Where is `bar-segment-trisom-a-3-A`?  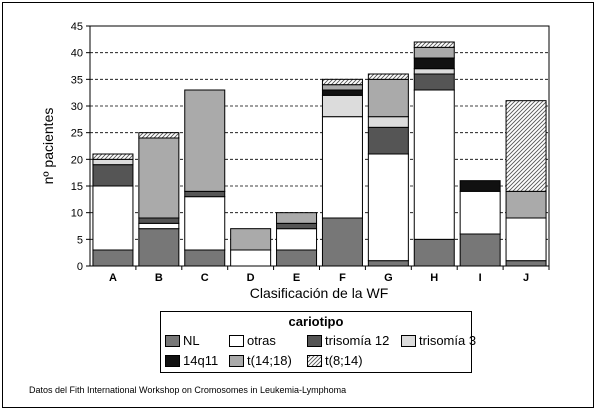 bar-segment-trisom-a-3-A is located at coordinates (113, 162).